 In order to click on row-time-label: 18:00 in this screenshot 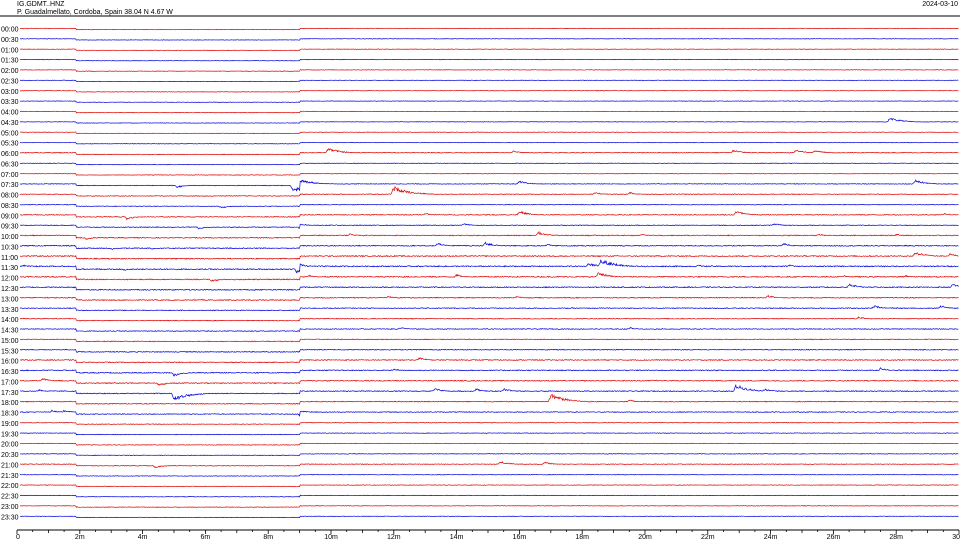, I will do `click(10, 403)`.